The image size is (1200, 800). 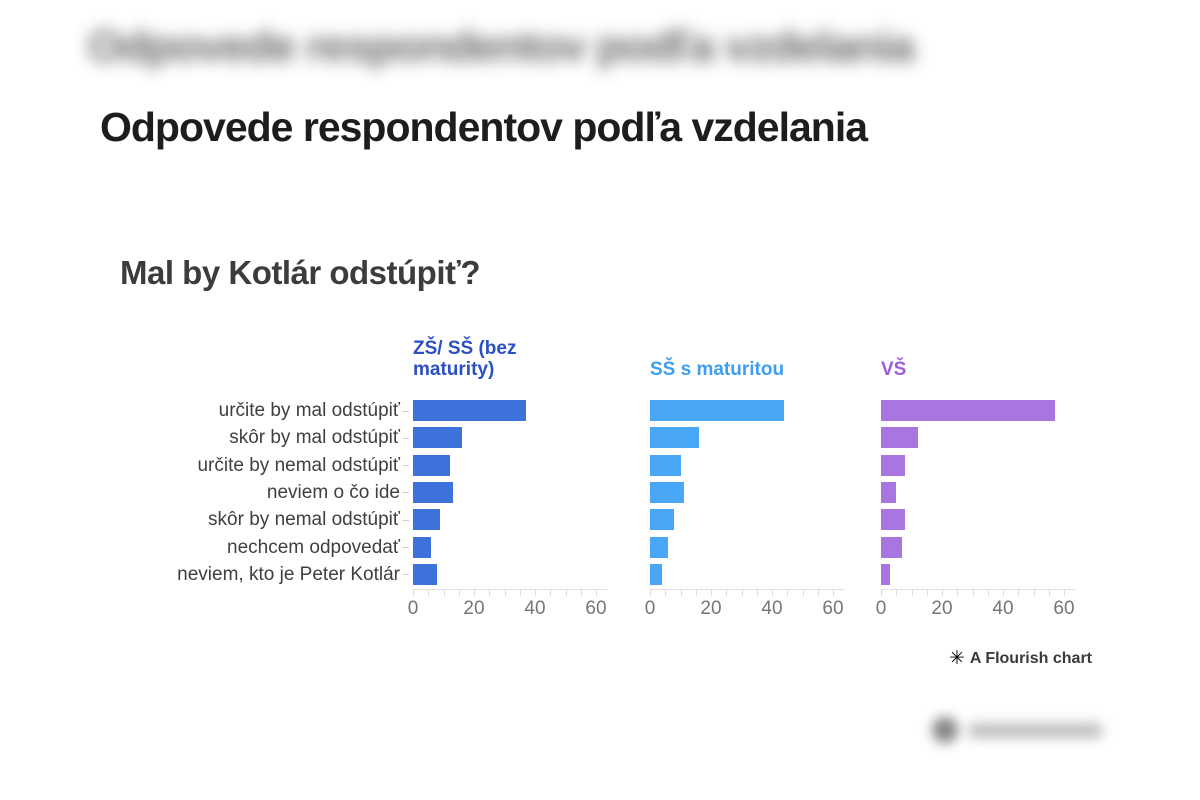 I want to click on flourish-attribution-label: A Flourish chart, so click(x=1030, y=658).